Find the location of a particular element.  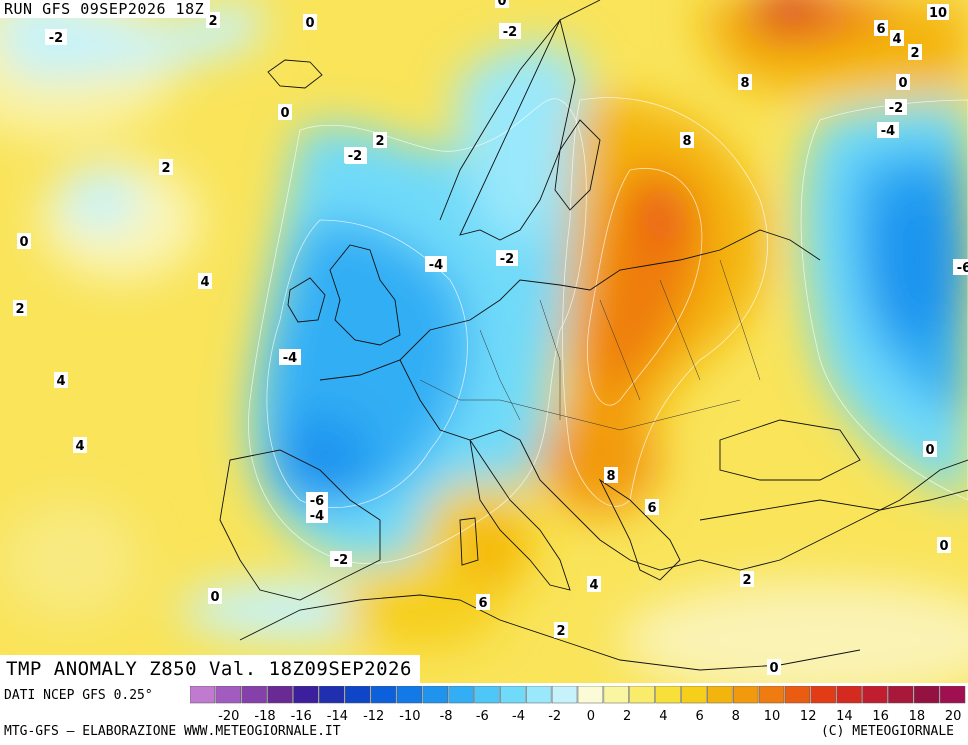

svg-text: -6 is located at coordinates (317, 501).